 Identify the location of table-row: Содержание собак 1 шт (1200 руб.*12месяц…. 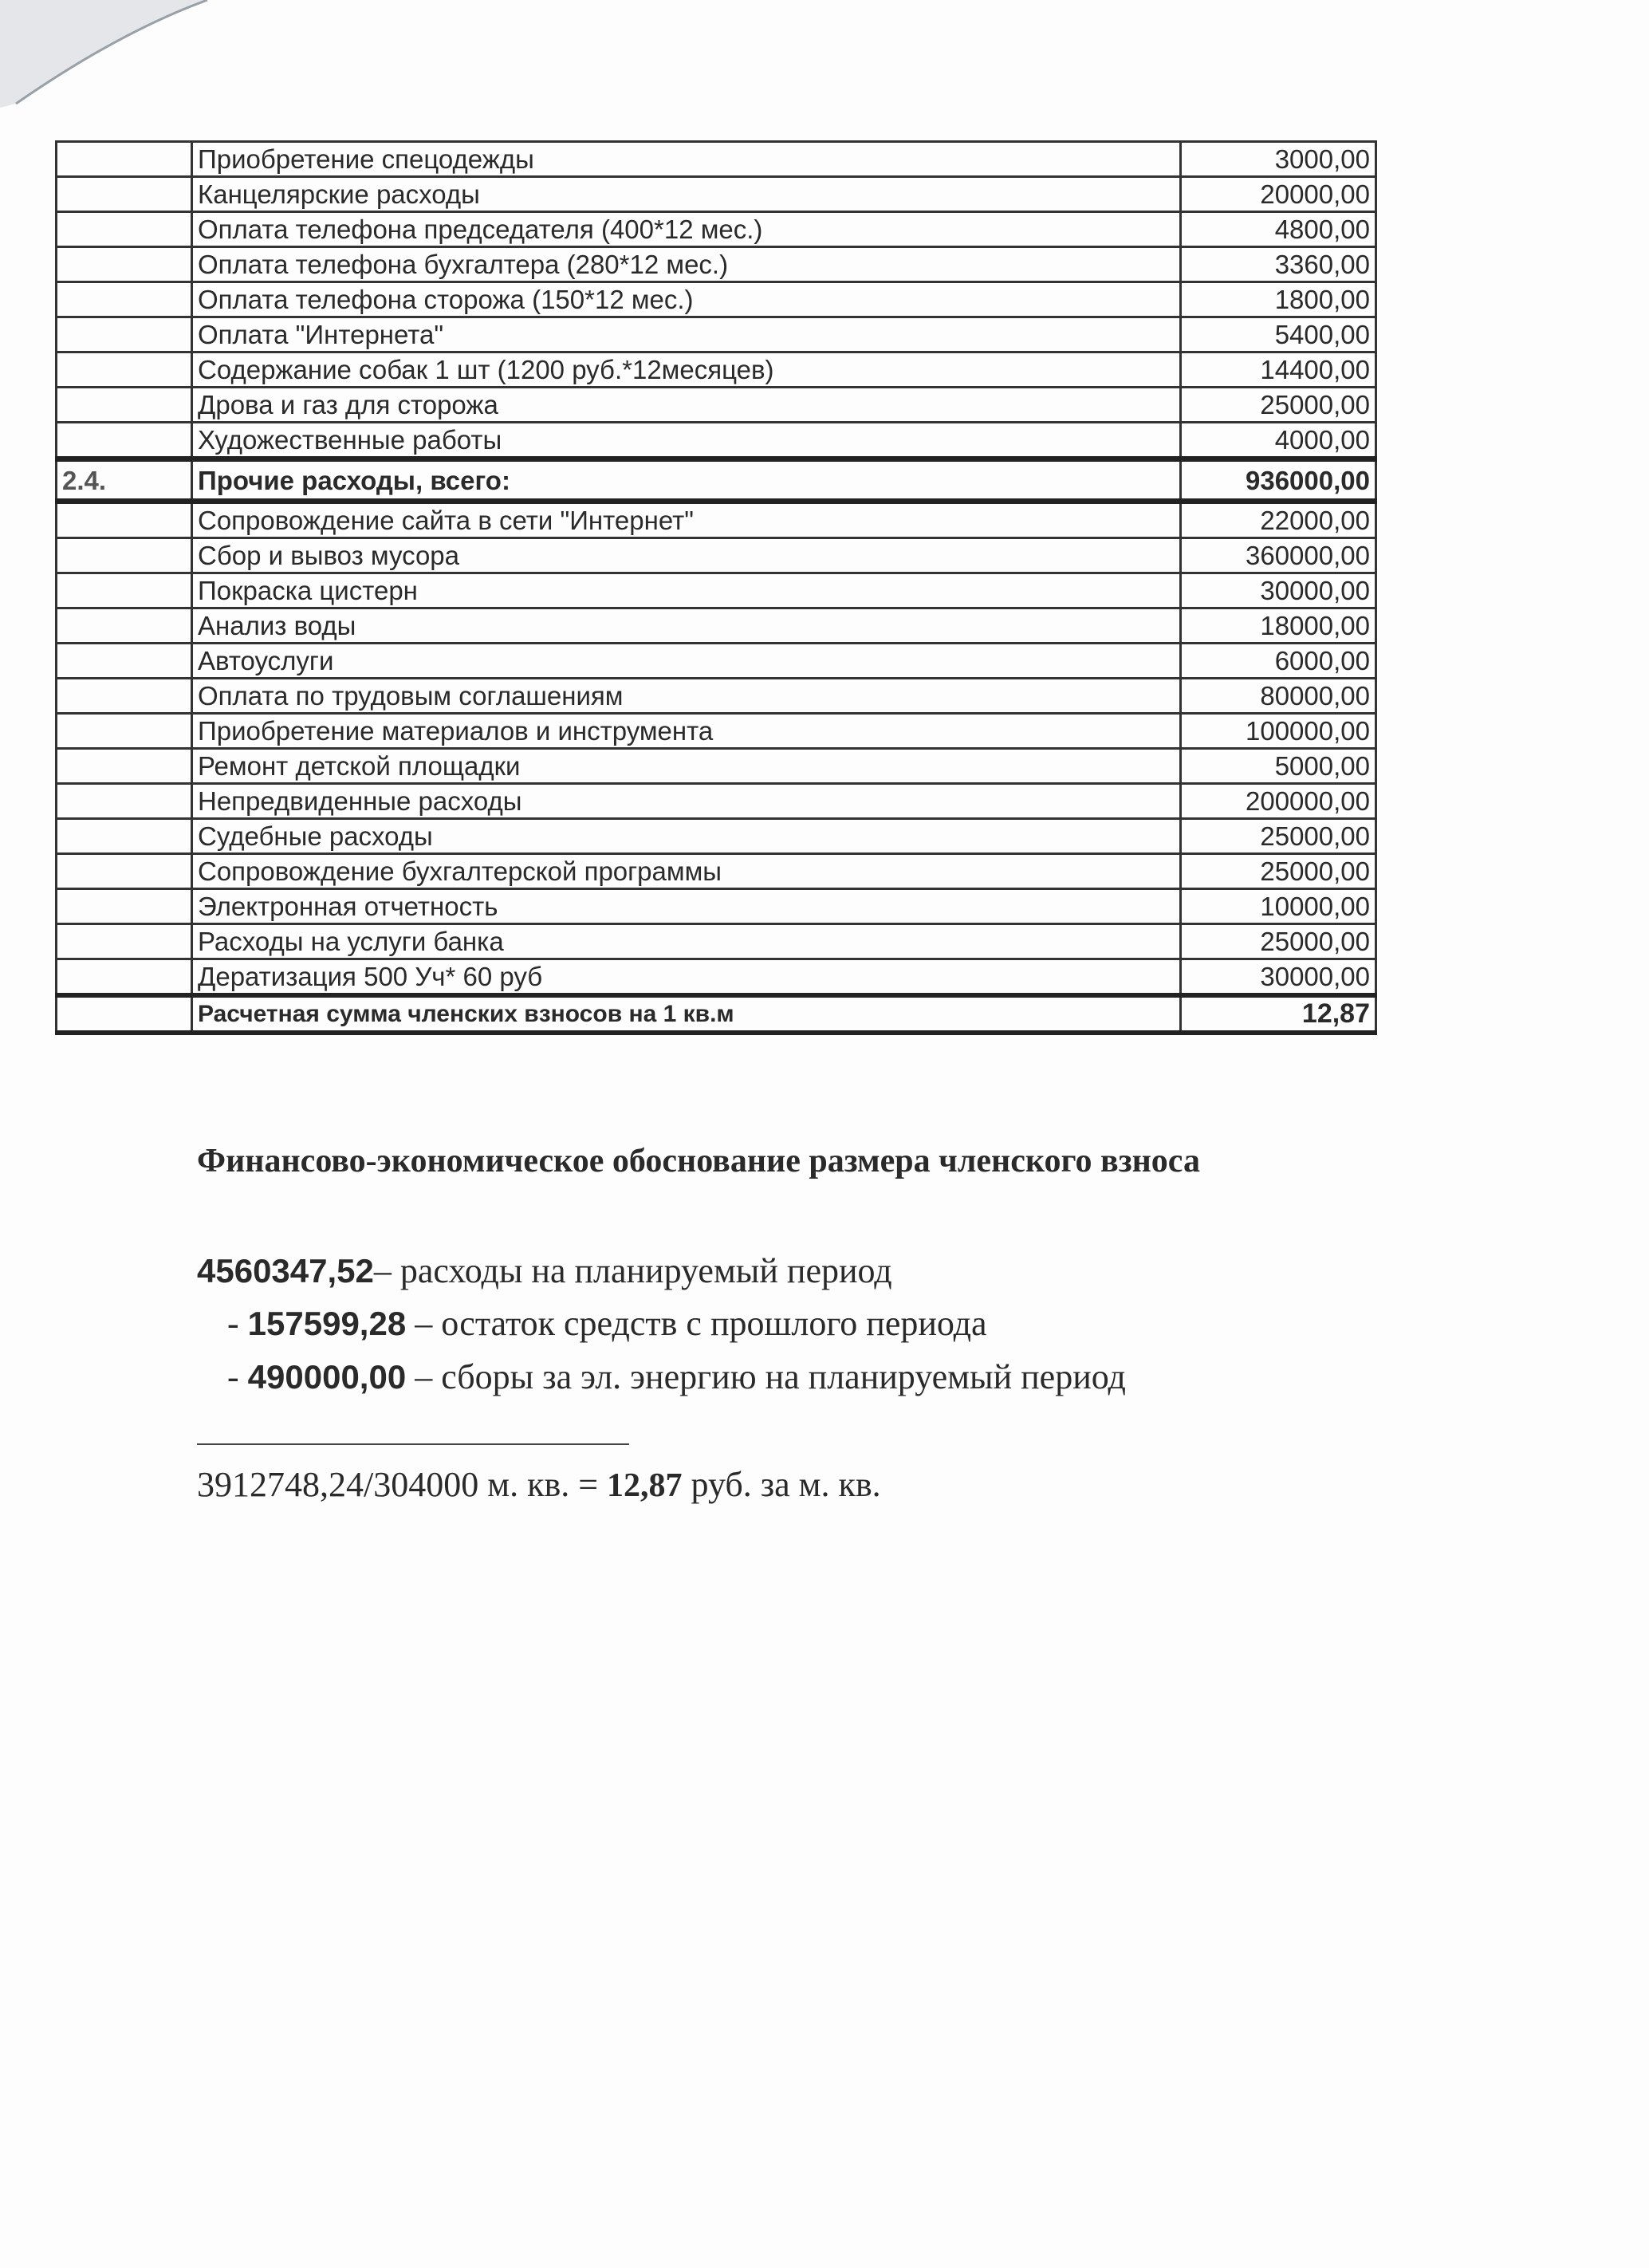
(716, 369).